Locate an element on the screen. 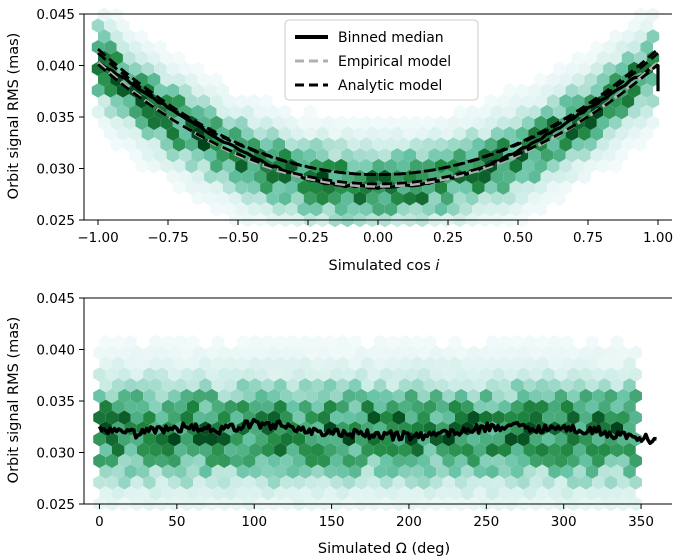 This screenshot has width=673, height=559. y-tick-label: 0.035 is located at coordinates (55, 118).